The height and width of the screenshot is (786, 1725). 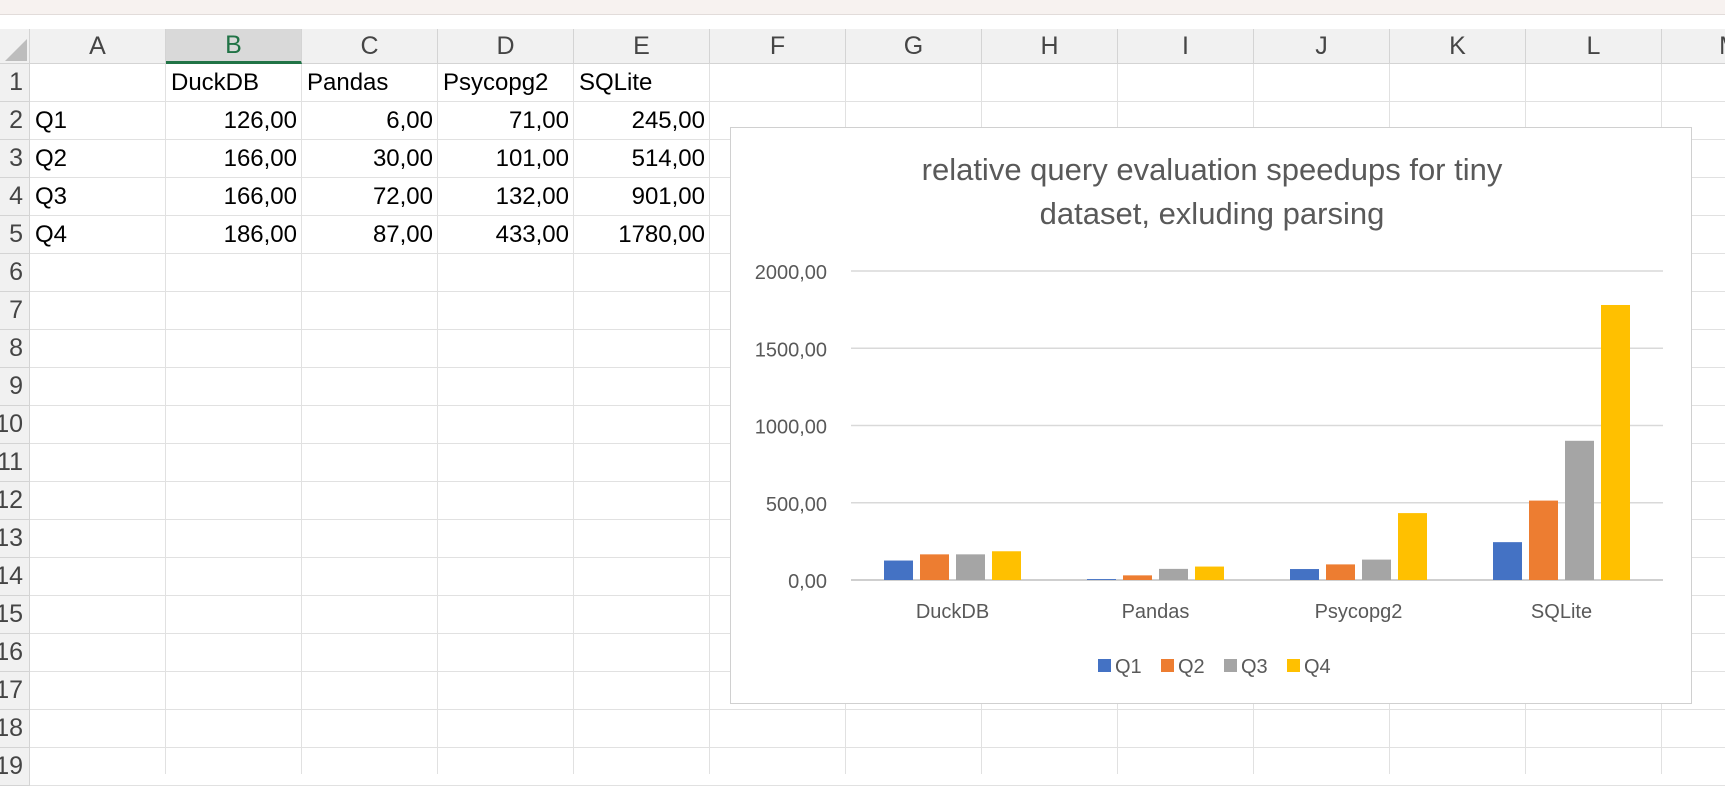 I want to click on bar-sqlite-q3, so click(x=1579, y=510).